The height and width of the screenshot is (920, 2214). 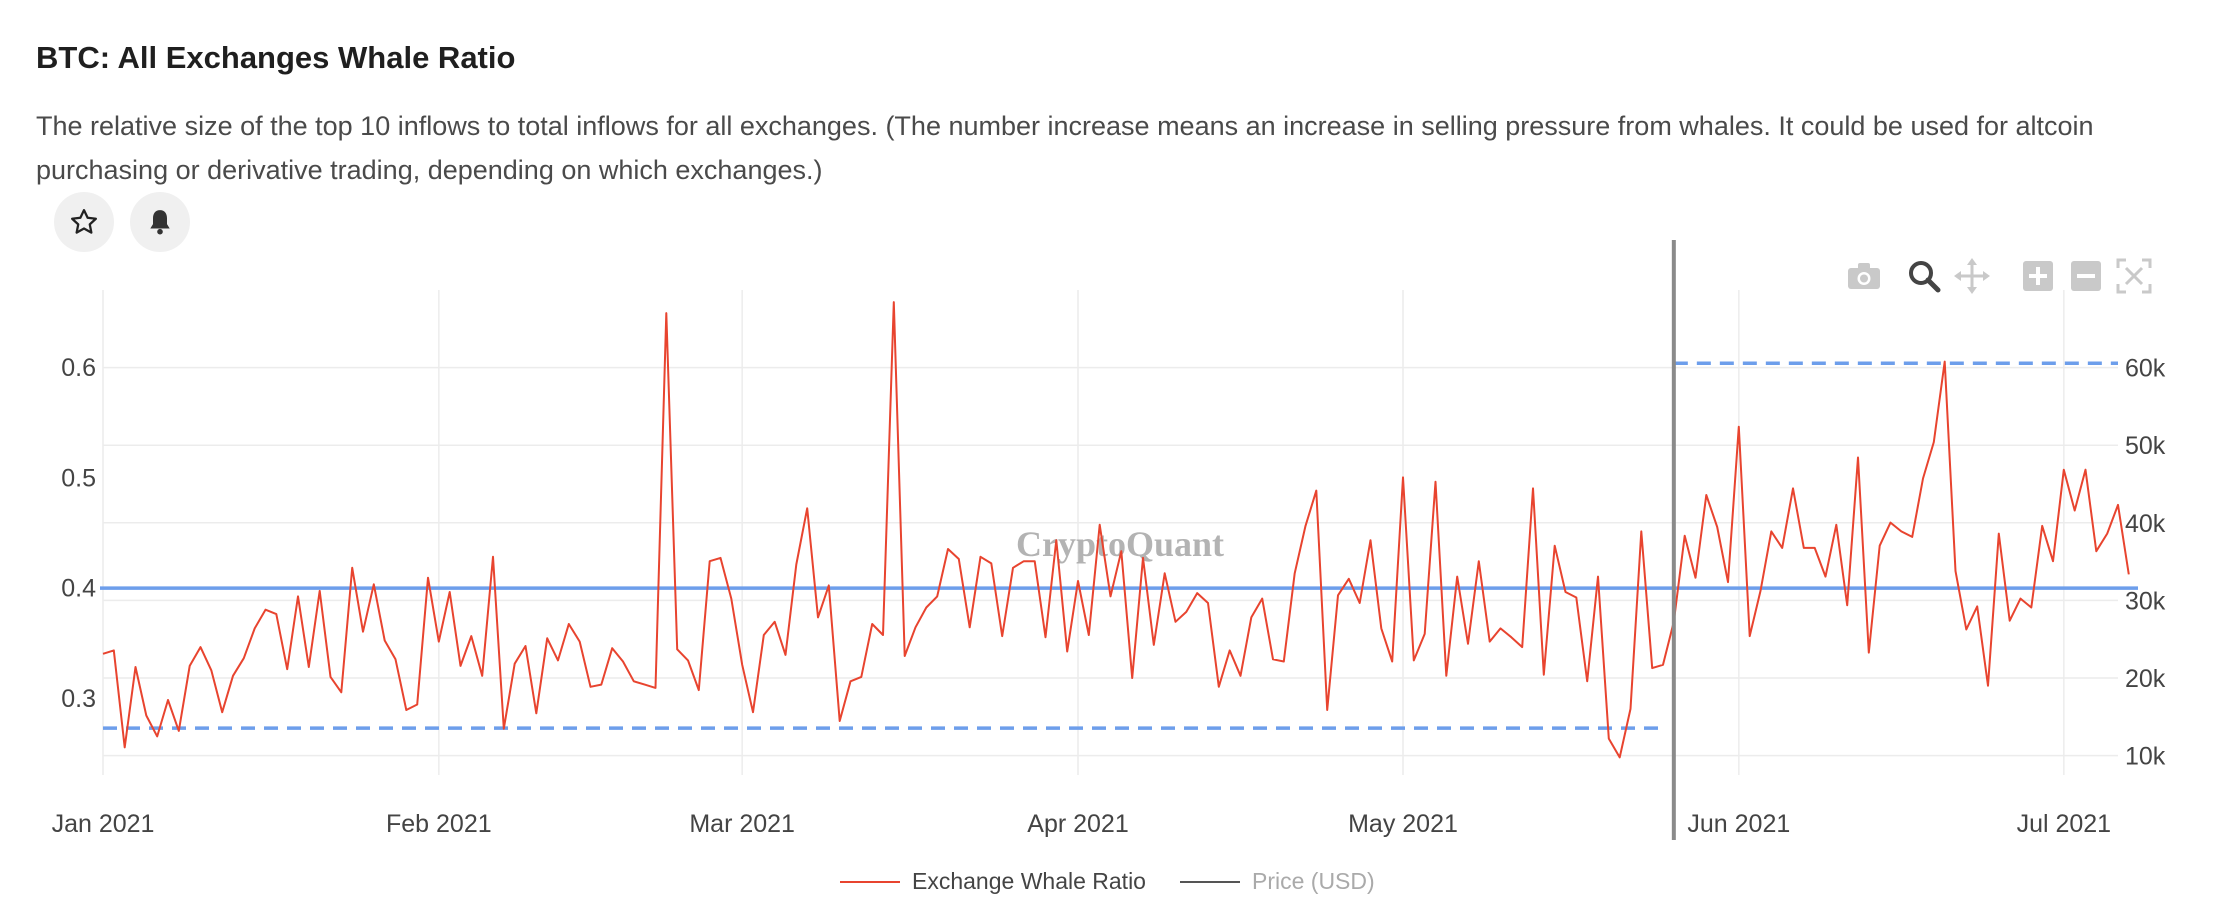 I want to click on favorite-button, so click(x=84, y=222).